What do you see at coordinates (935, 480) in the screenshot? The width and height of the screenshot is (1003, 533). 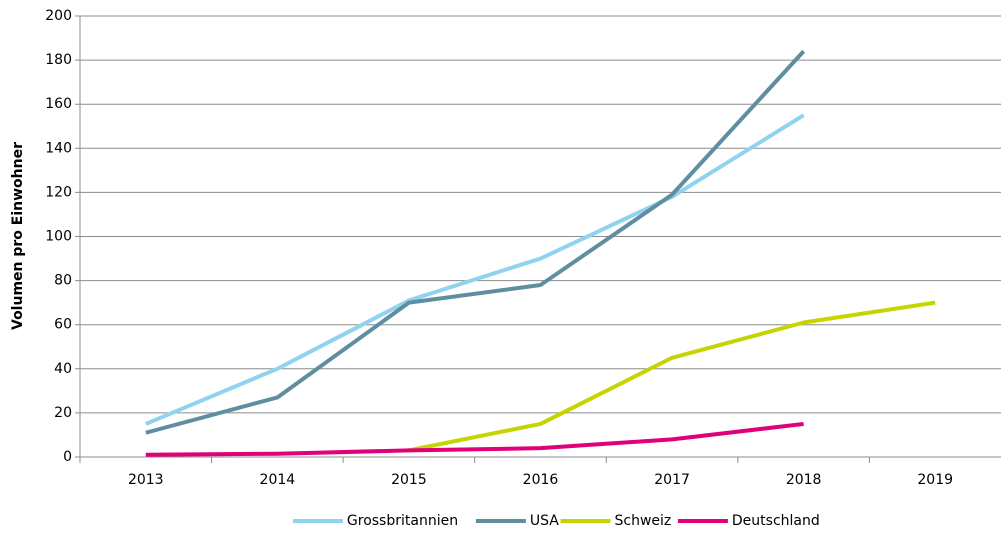 I see `x-tick-label: 2019` at bounding box center [935, 480].